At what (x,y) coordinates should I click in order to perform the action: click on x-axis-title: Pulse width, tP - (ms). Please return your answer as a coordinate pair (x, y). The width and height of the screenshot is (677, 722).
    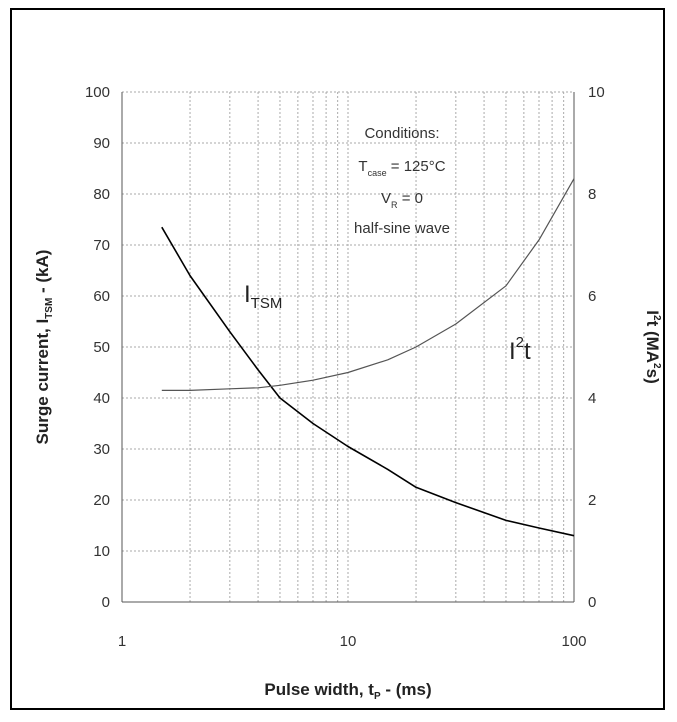
    Looking at the image, I should click on (347, 691).